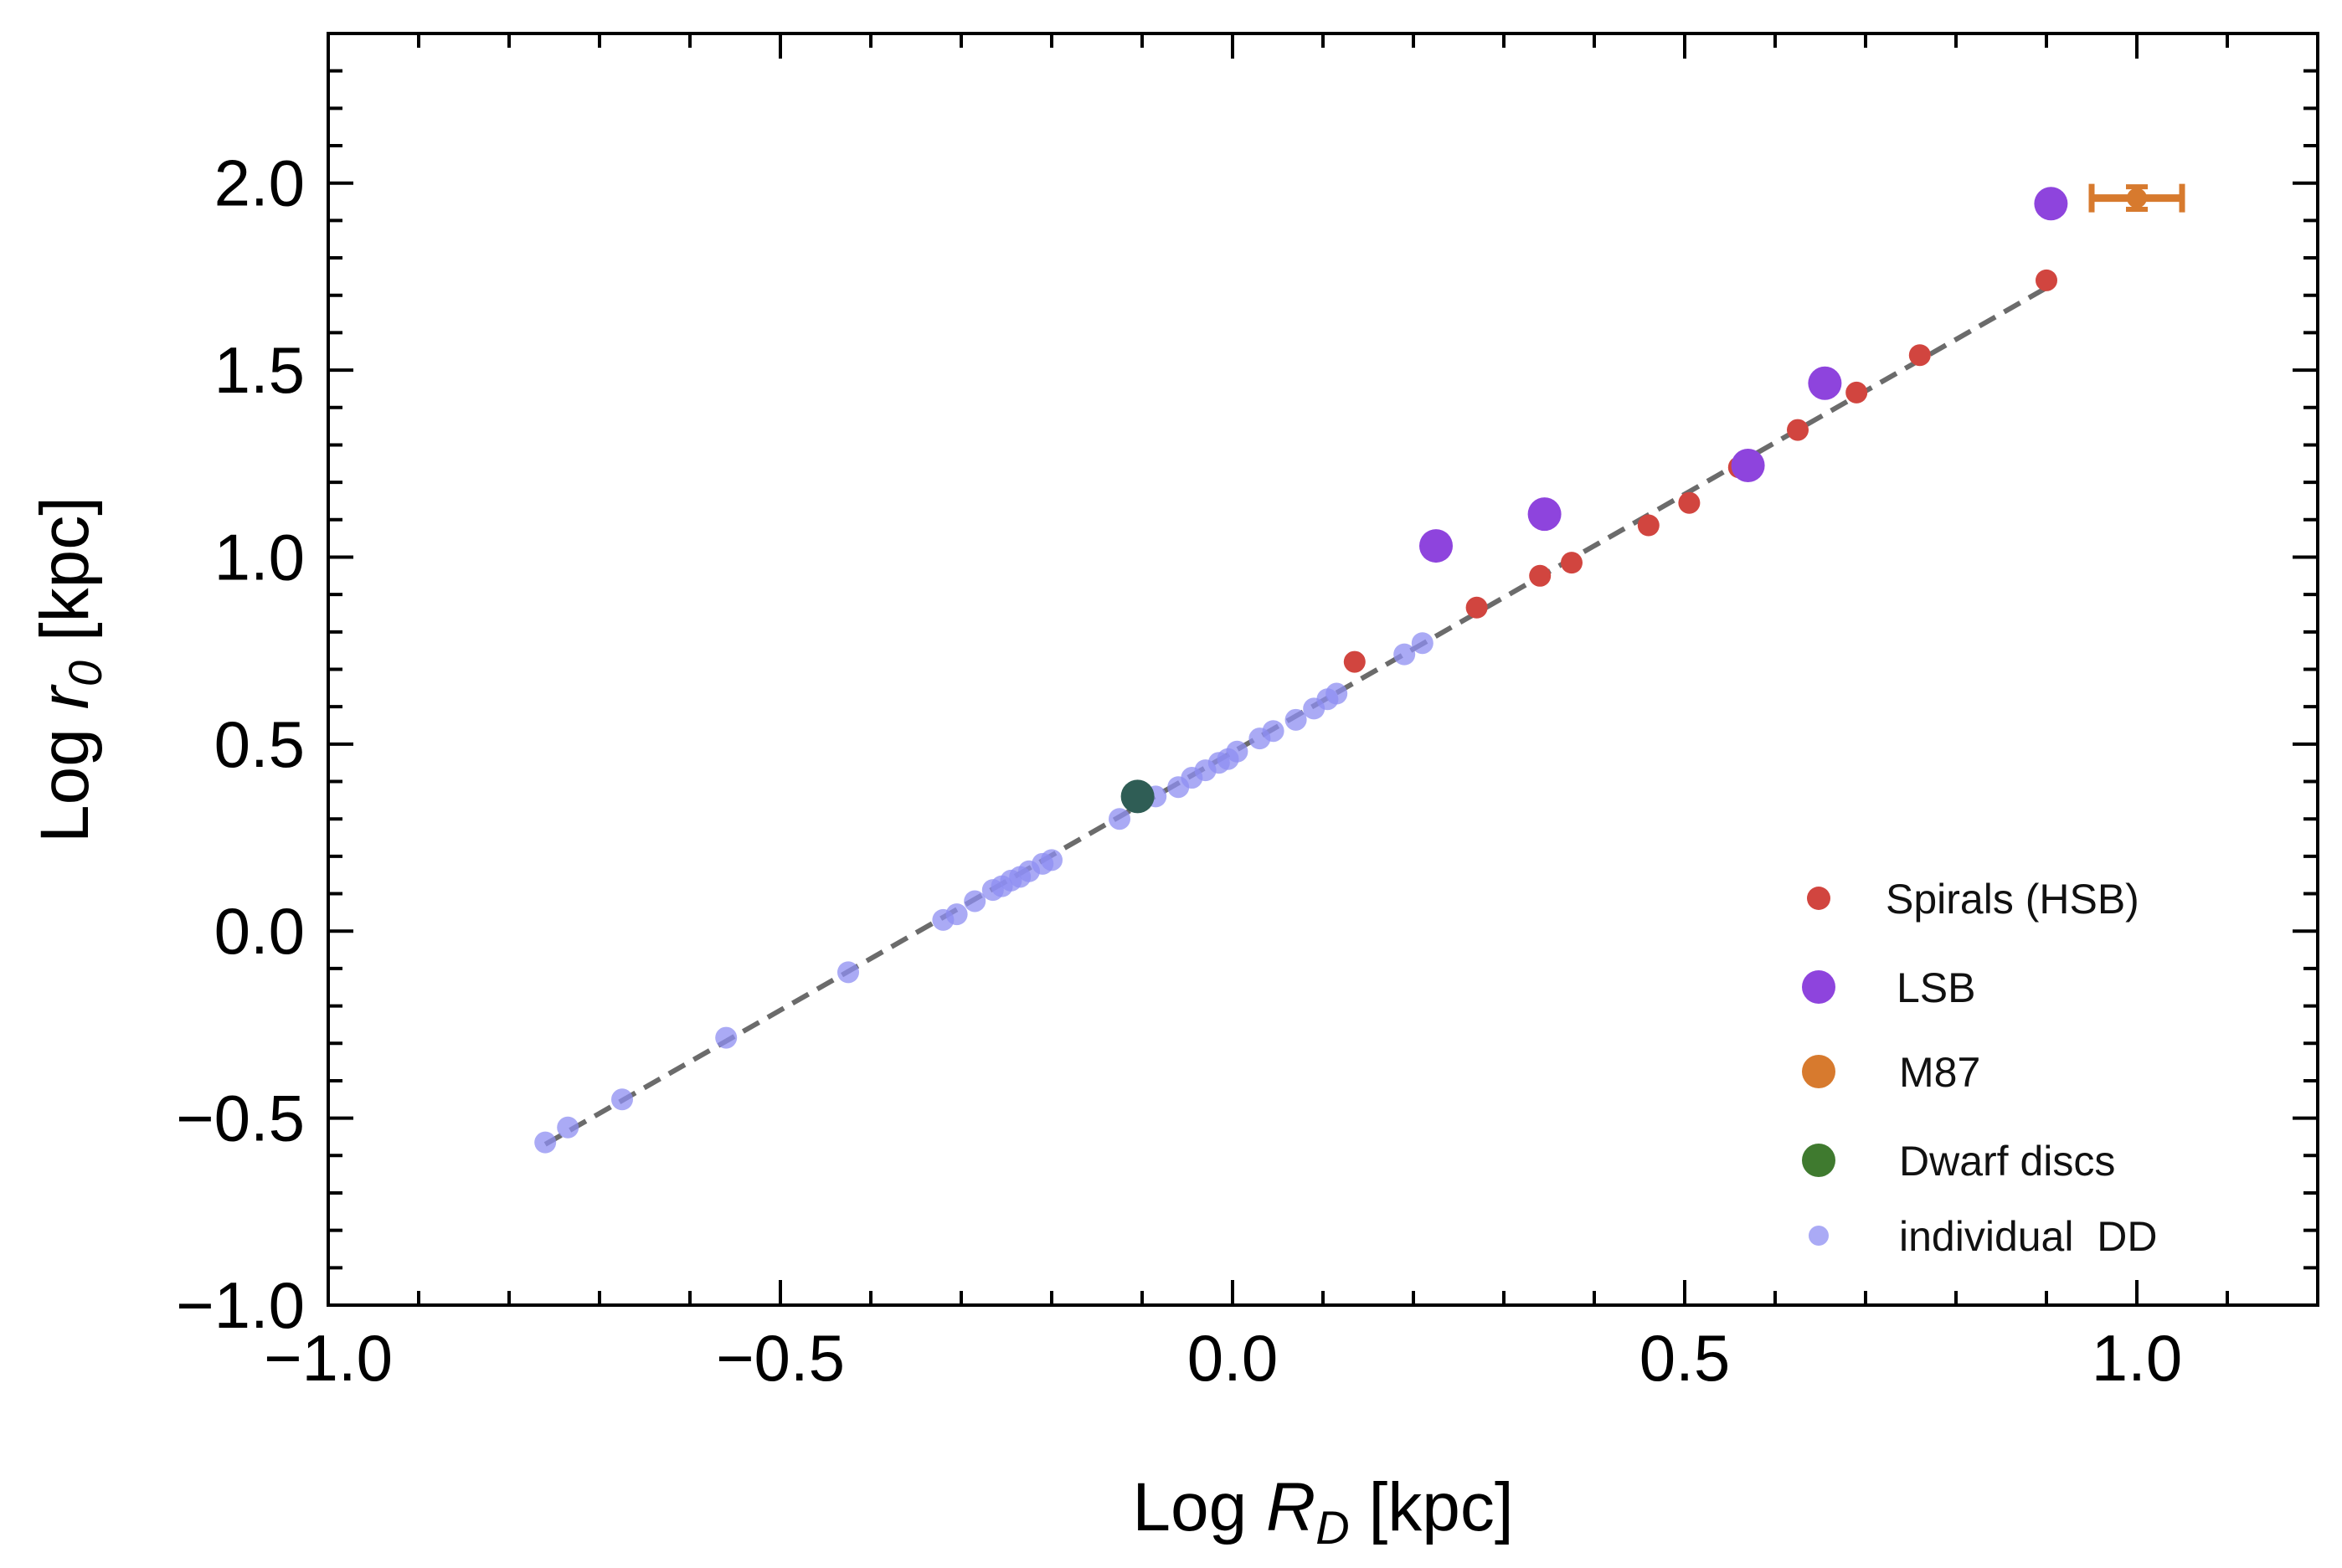 The height and width of the screenshot is (1568, 2342). Describe the element at coordinates (1940, 1072) in the screenshot. I see `legend-label-m87: M87` at that location.